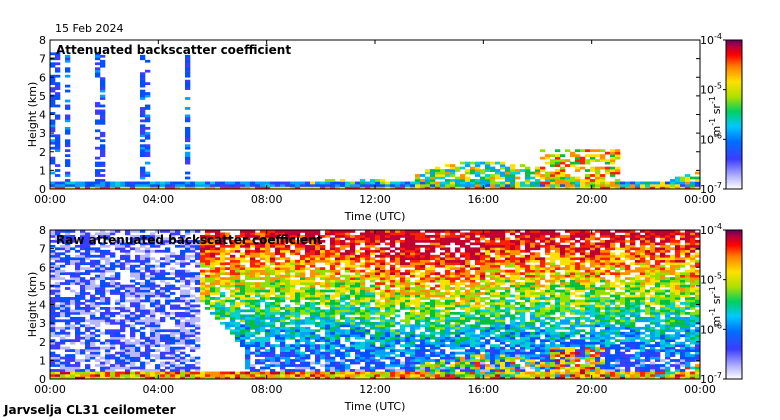  I want to click on panel-title: Attenuated backscatter coefficient, so click(173, 50).